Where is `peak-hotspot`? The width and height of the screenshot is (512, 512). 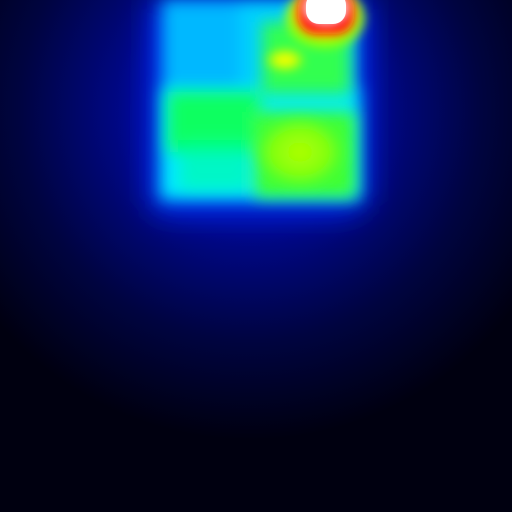 peak-hotspot is located at coordinates (326, 17).